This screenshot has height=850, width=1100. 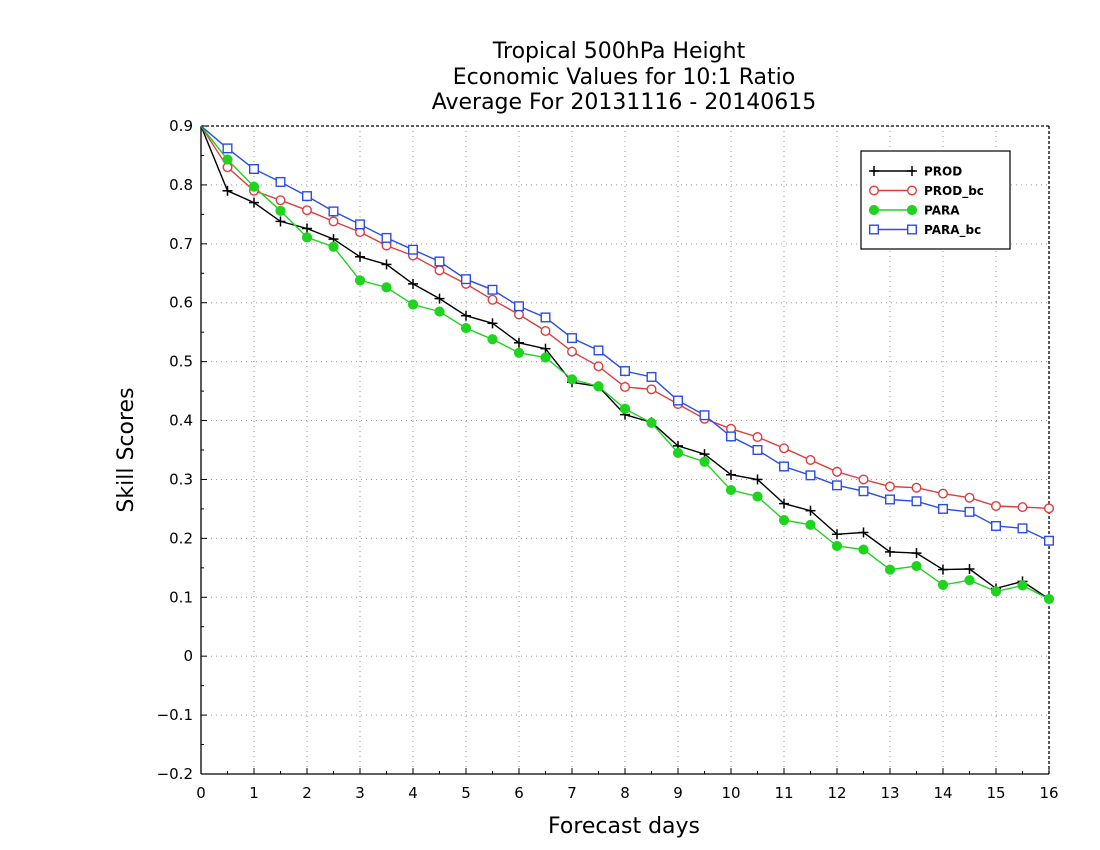 What do you see at coordinates (175, 715) in the screenshot?
I see `y-tick-label: −0.1` at bounding box center [175, 715].